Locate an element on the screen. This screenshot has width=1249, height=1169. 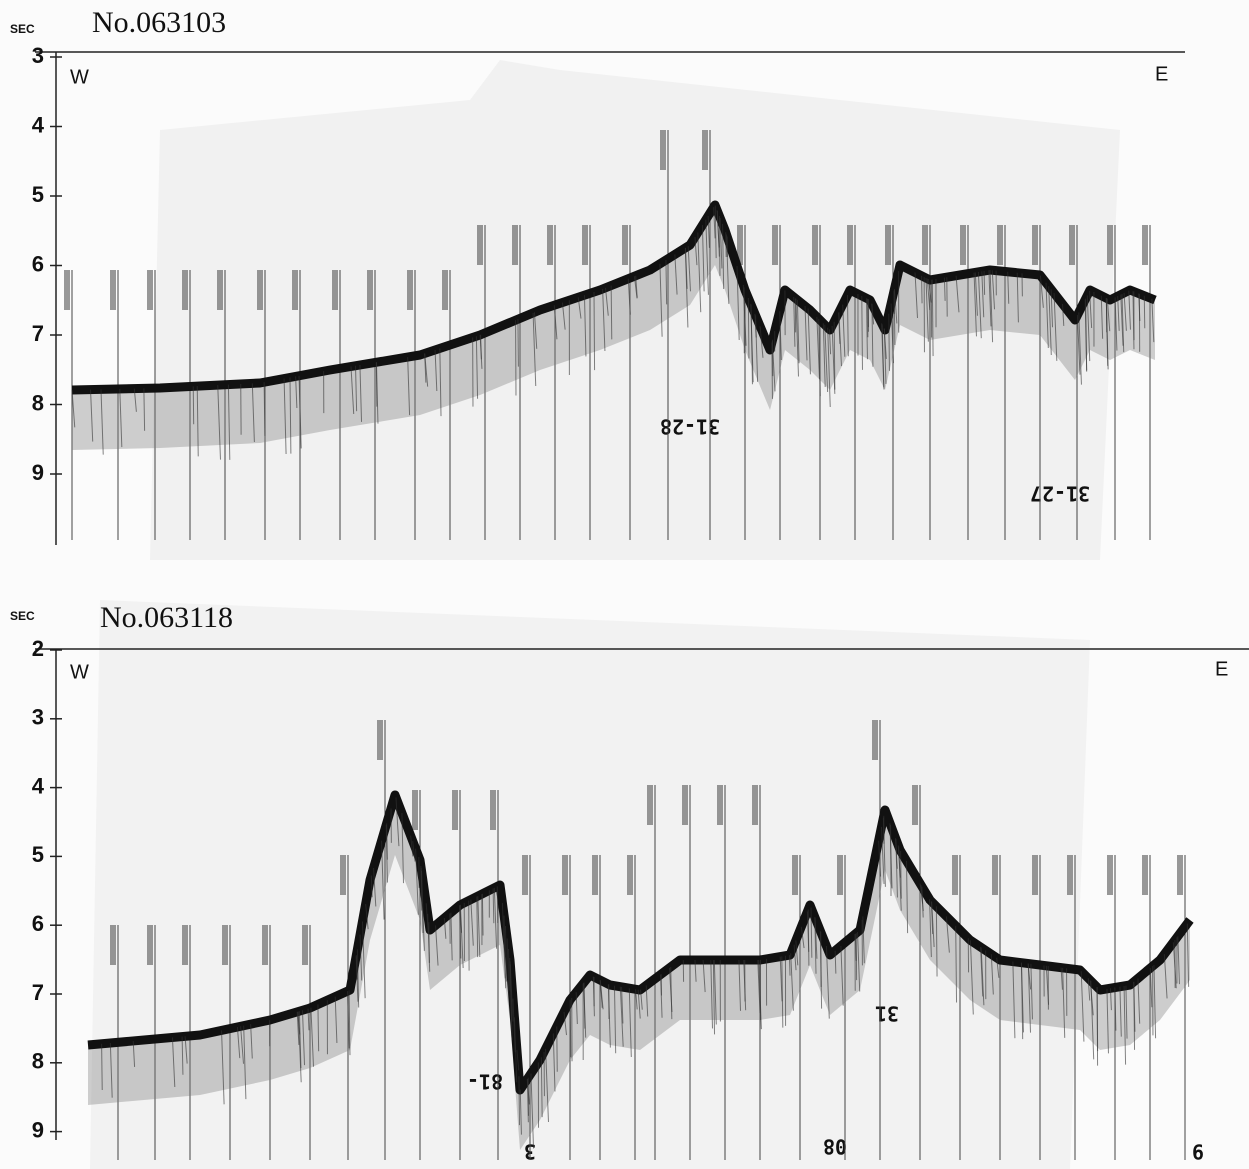
tick-label: 4 is located at coordinates (38, 124).